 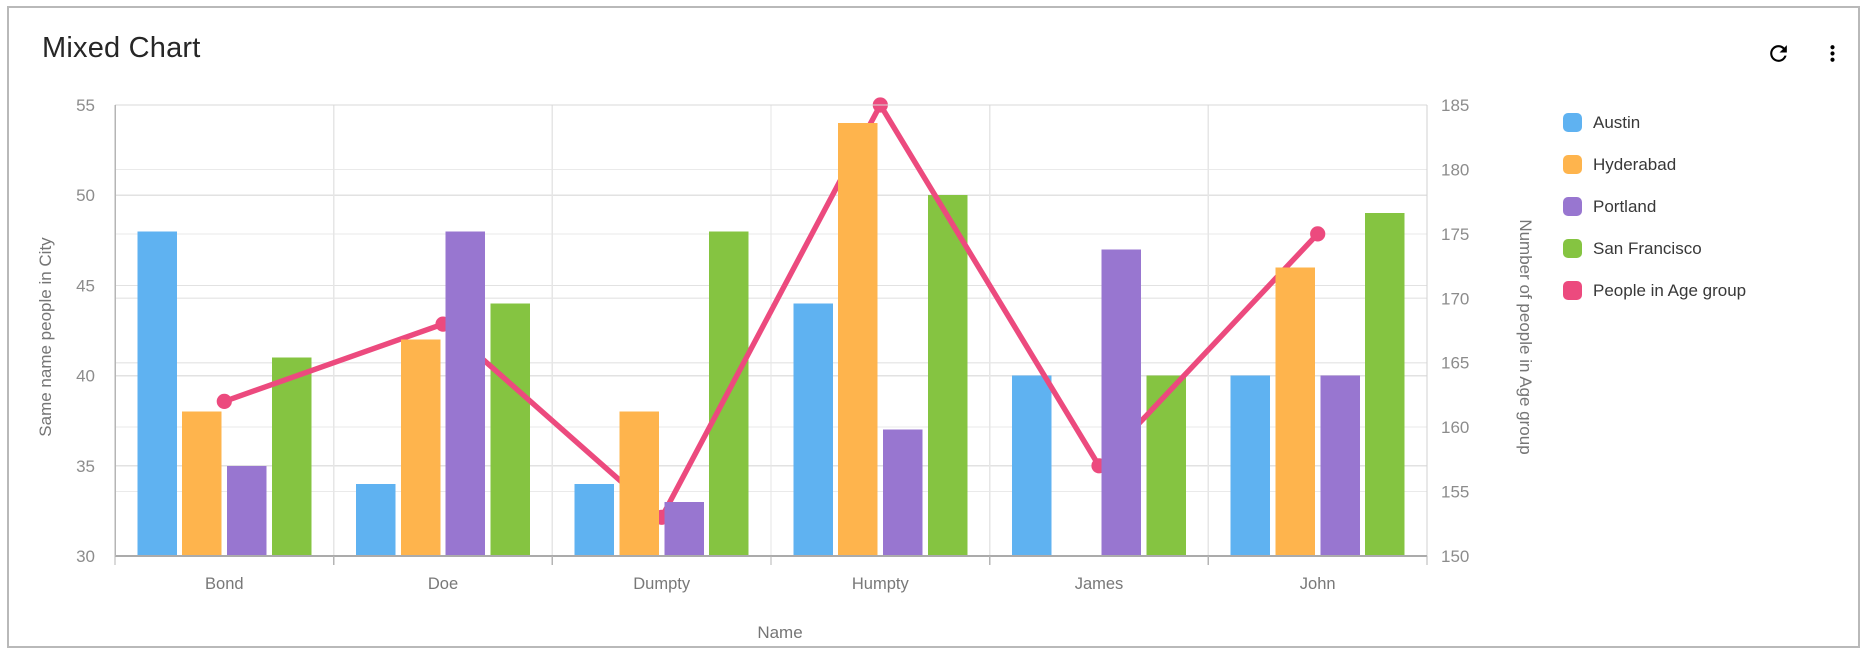 What do you see at coordinates (639, 483) in the screenshot?
I see `bar-hyderabad-dumpty` at bounding box center [639, 483].